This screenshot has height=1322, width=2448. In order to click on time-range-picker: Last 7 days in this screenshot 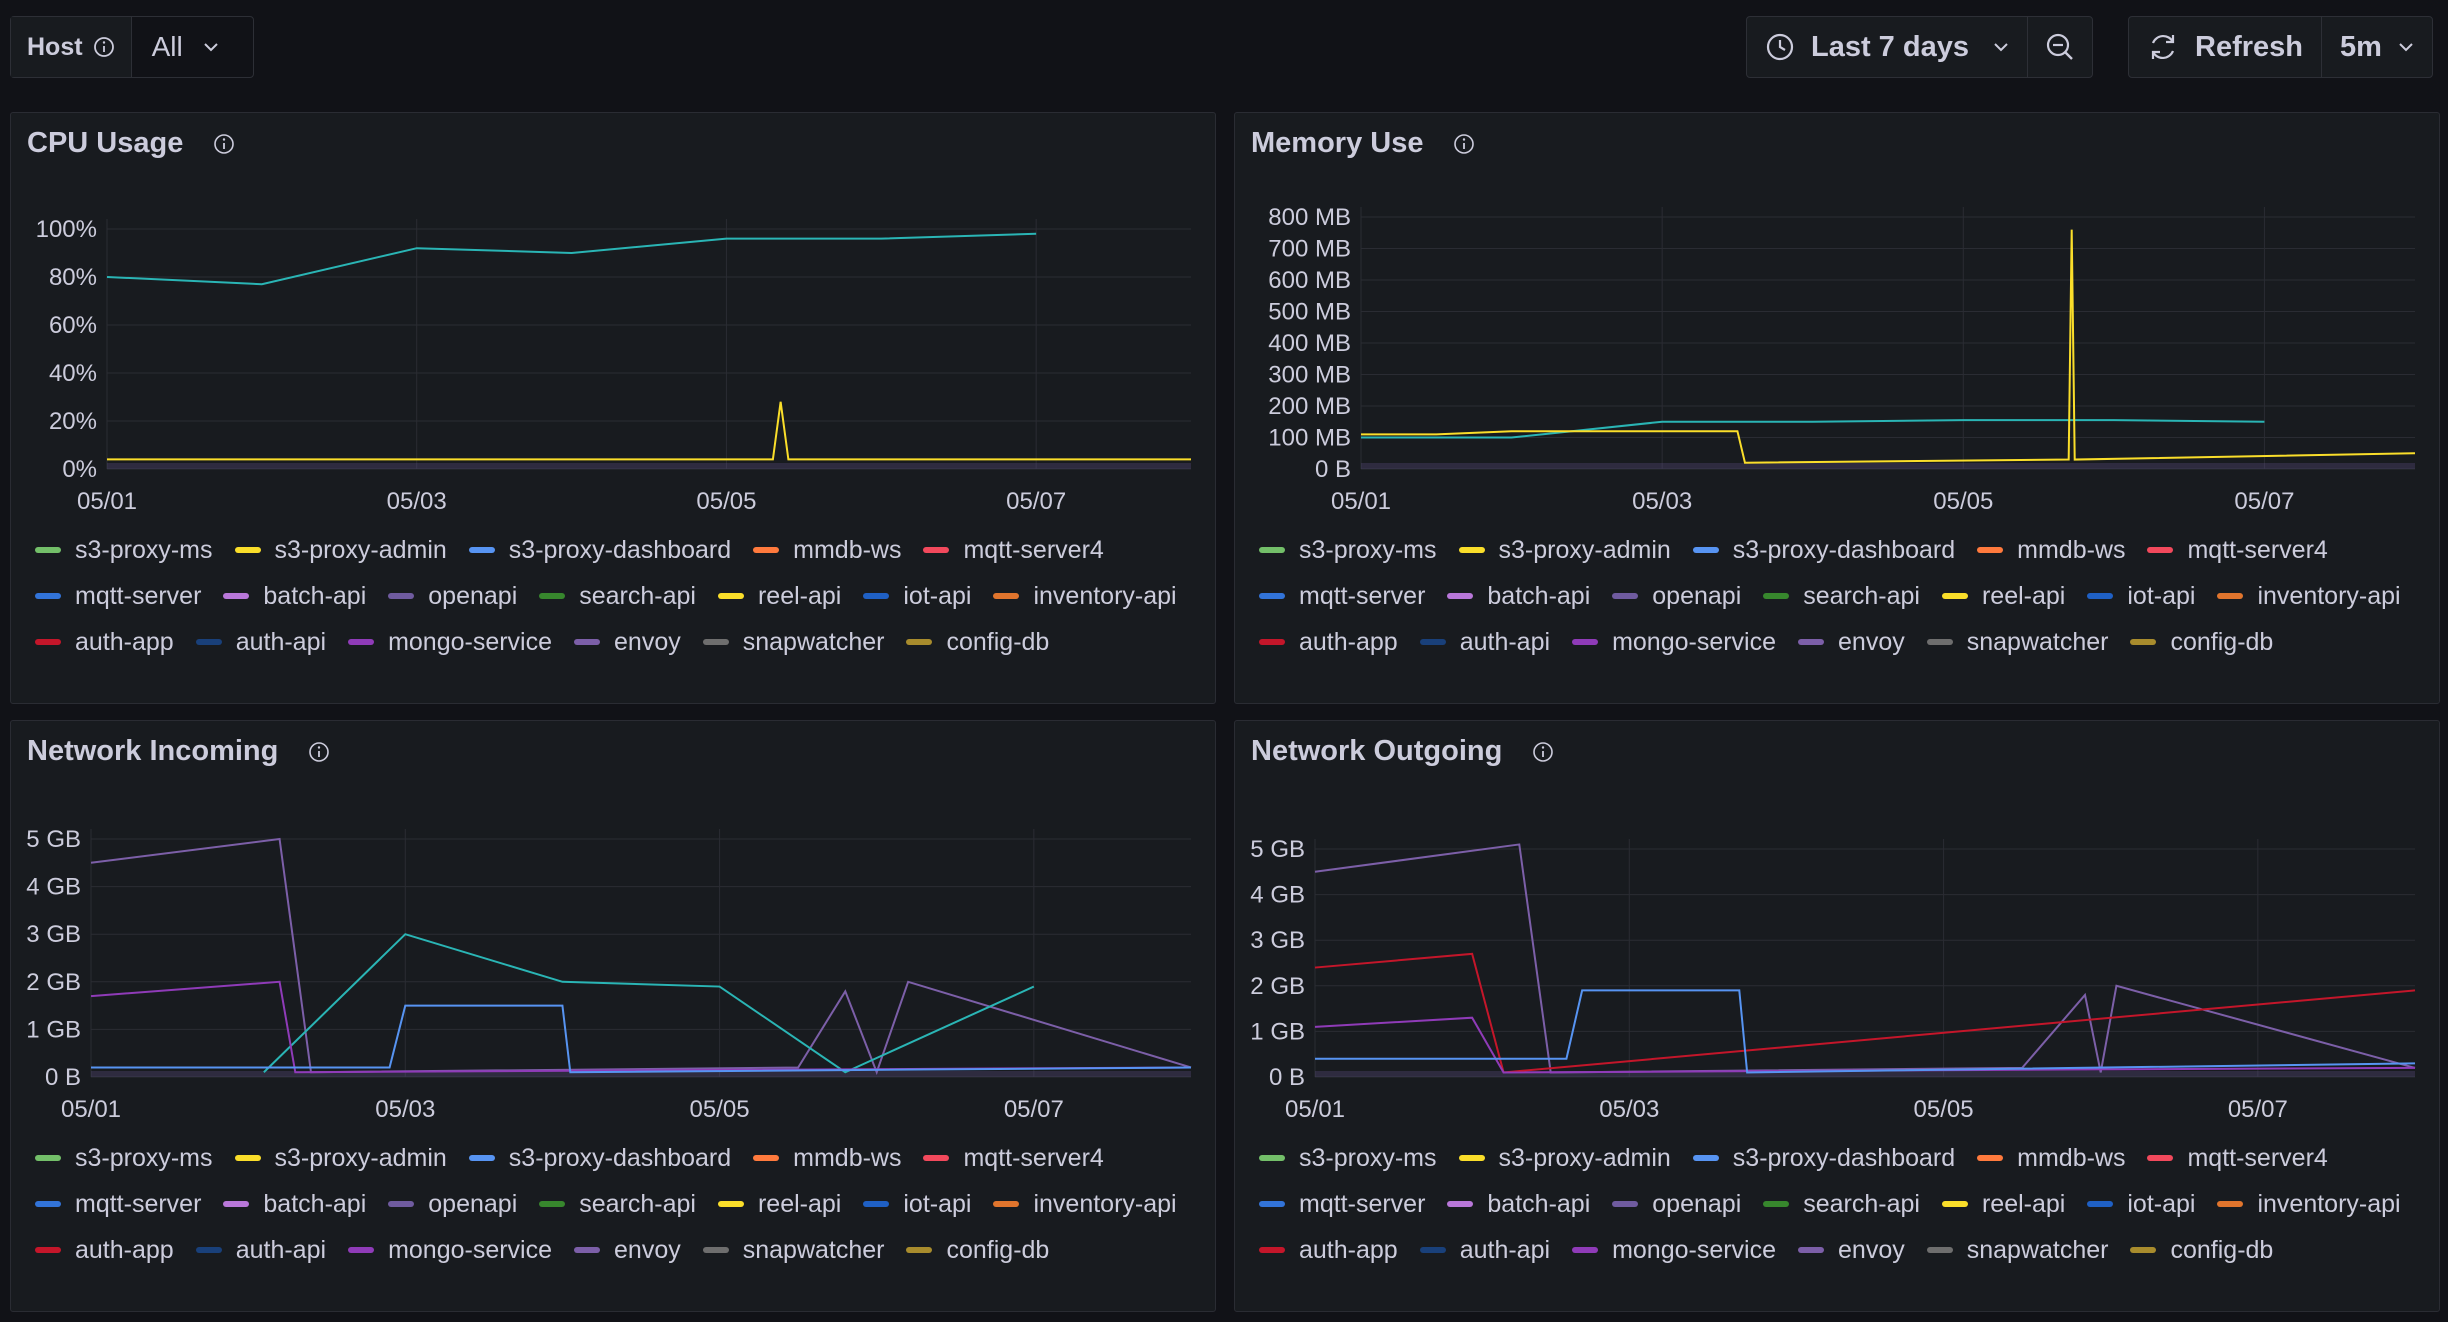, I will do `click(1887, 47)`.